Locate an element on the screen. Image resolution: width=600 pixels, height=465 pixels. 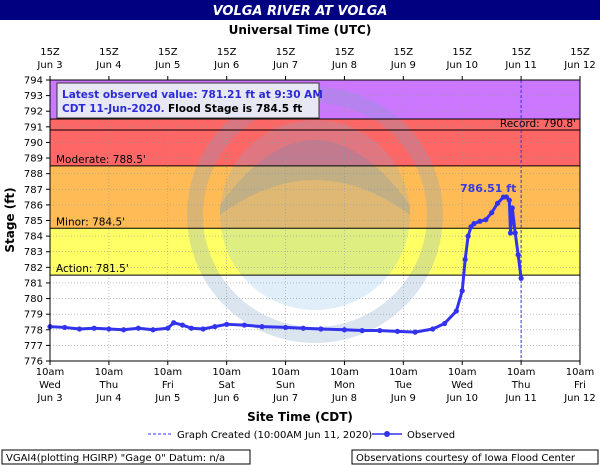
y-tick-label: 784 is located at coordinates (33, 237).